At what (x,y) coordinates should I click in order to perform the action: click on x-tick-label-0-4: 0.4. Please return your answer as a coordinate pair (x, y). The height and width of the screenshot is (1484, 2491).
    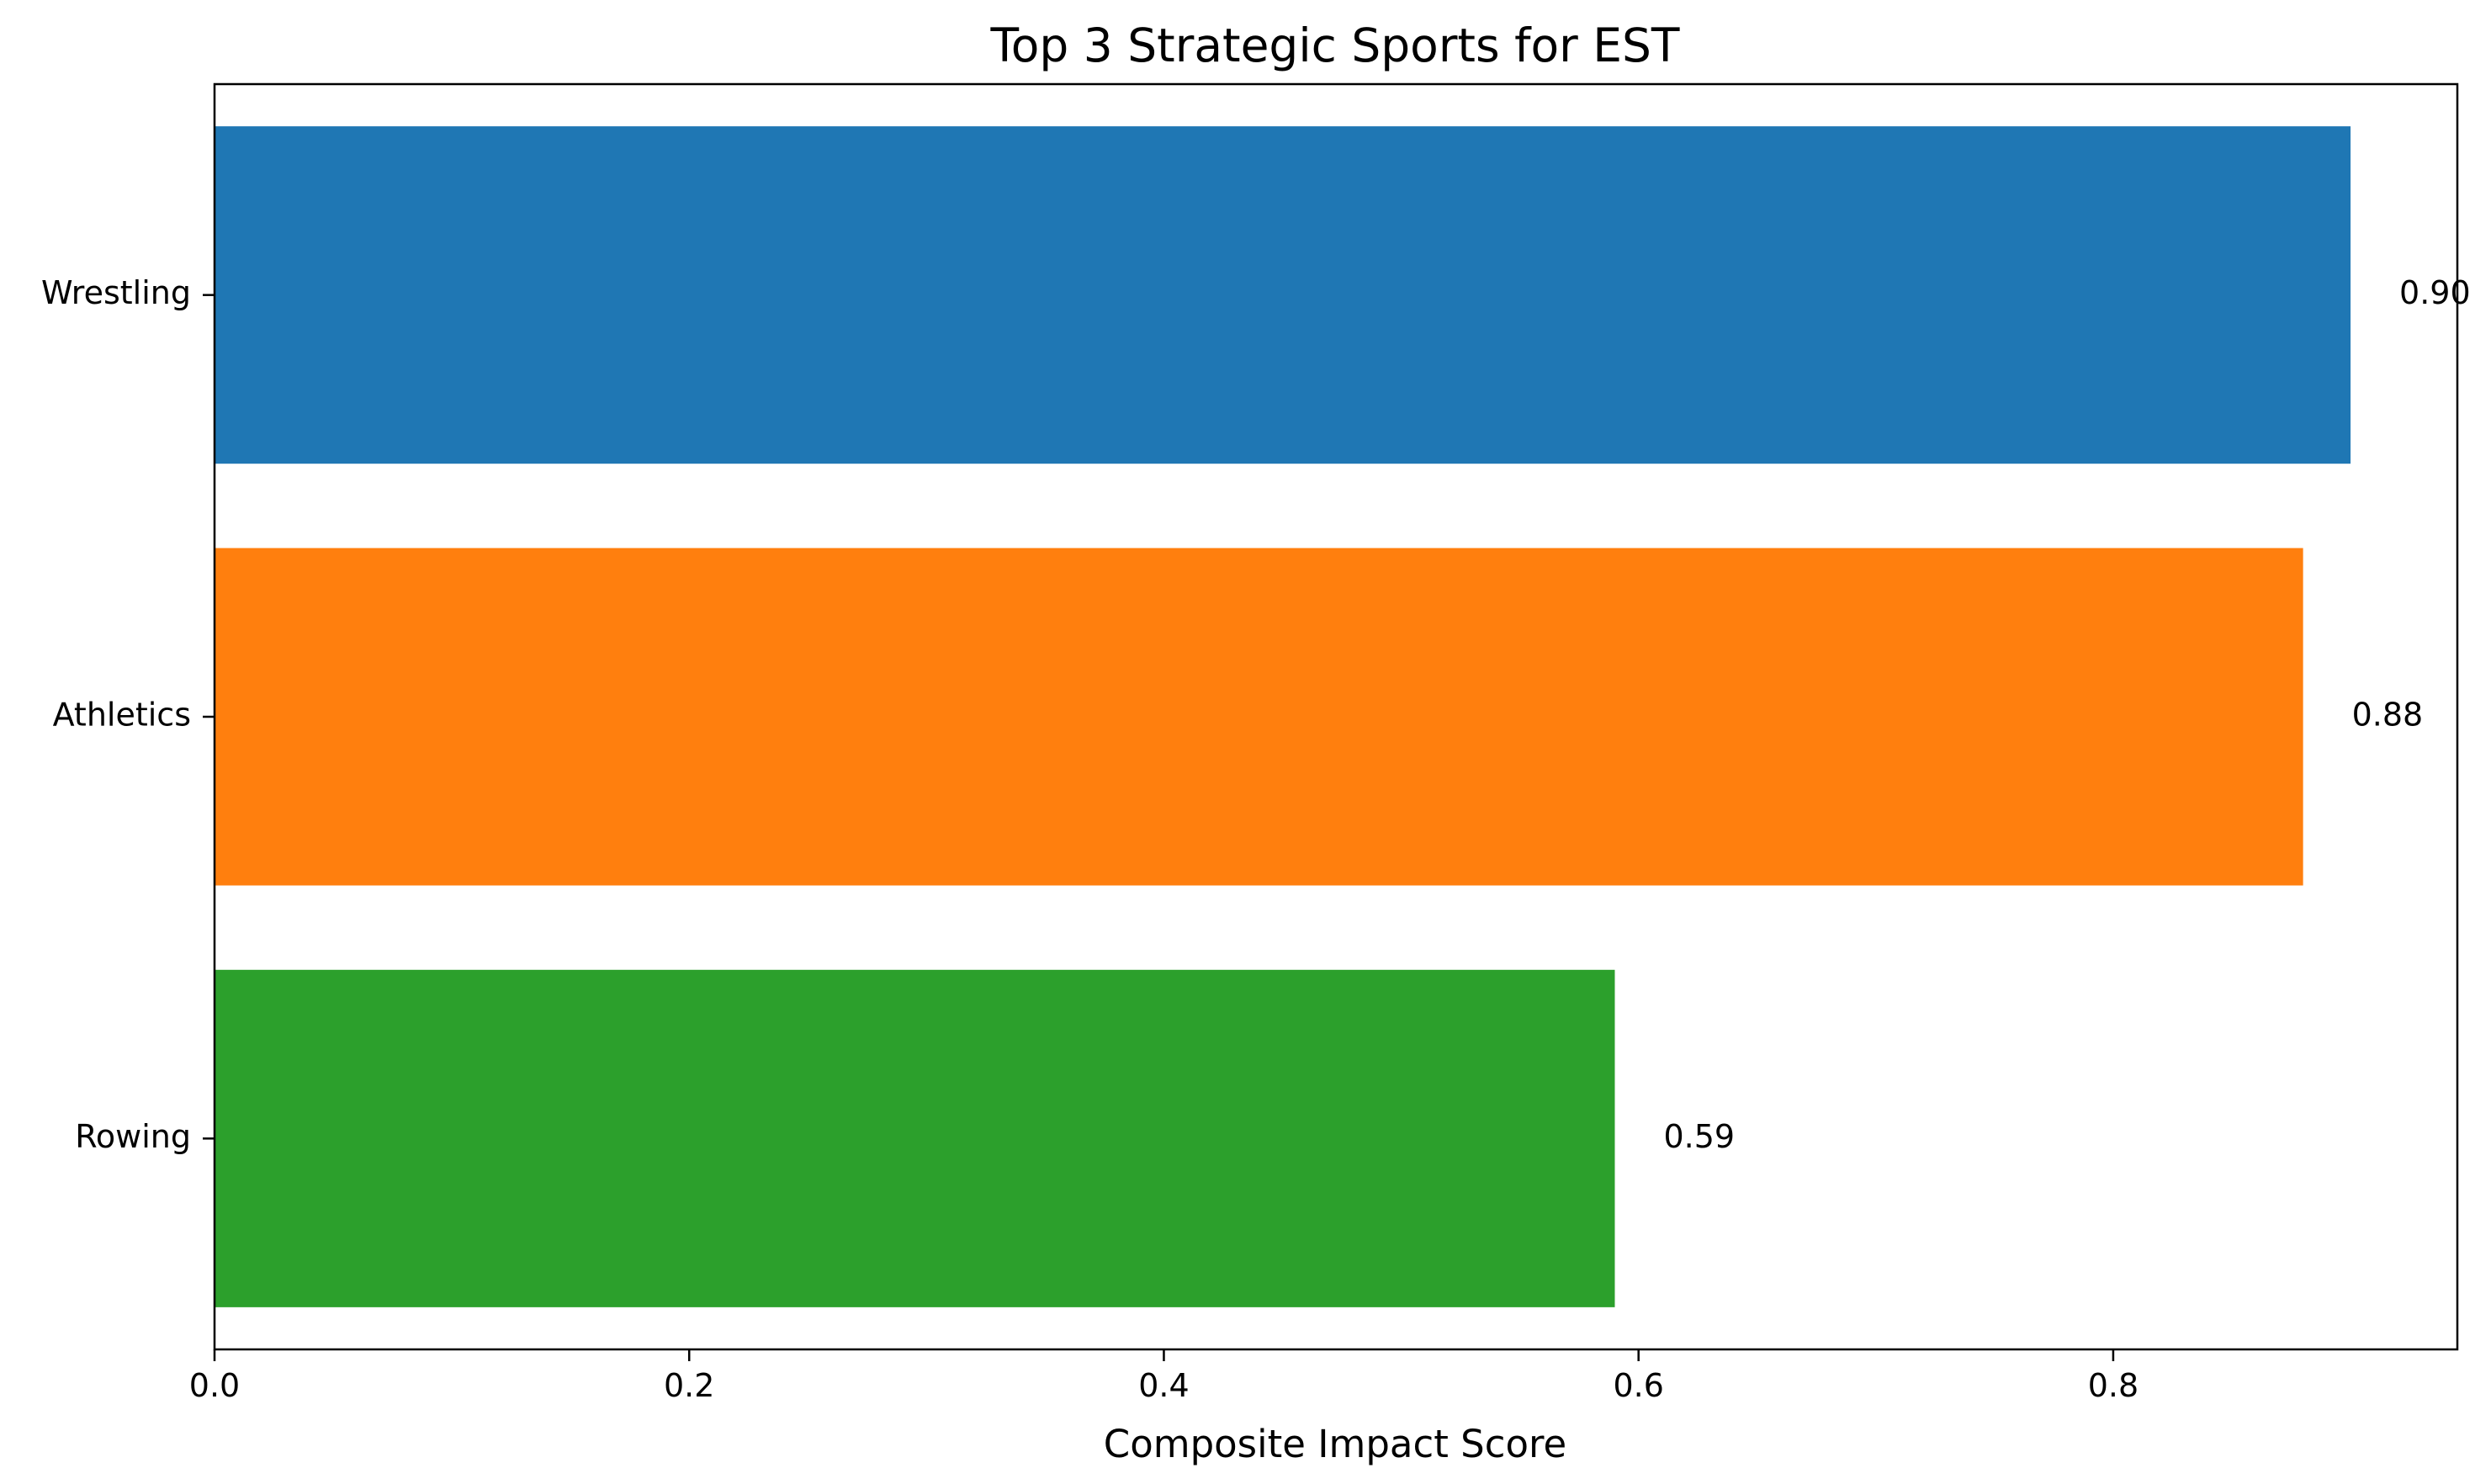
    Looking at the image, I should click on (1163, 1385).